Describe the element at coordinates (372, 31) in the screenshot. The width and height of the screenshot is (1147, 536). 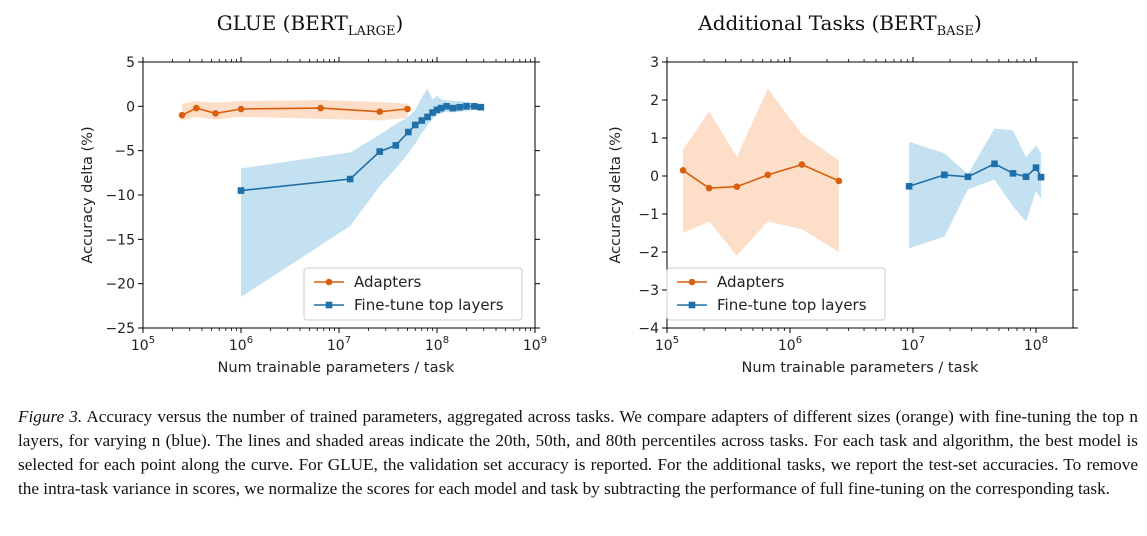
I see `chart-title-subscript: LARGE` at that location.